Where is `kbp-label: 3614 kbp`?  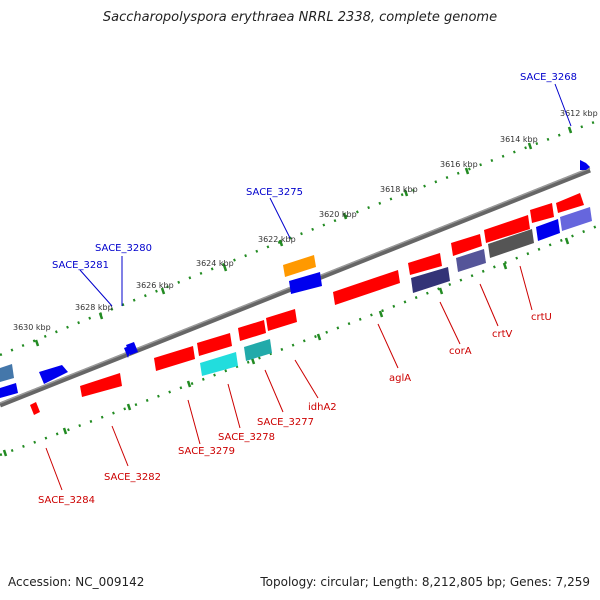 kbp-label: 3614 kbp is located at coordinates (519, 139).